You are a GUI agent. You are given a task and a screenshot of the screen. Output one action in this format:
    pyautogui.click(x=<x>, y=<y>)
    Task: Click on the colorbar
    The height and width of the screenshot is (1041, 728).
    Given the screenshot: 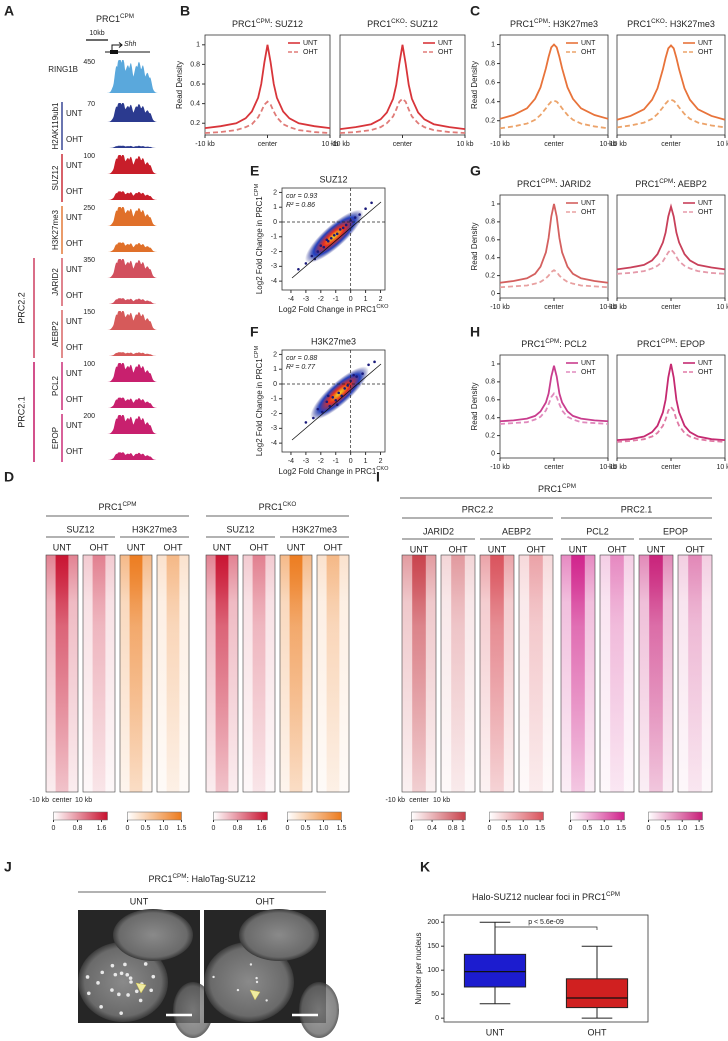 What is the action you would take?
    pyautogui.click(x=154, y=816)
    